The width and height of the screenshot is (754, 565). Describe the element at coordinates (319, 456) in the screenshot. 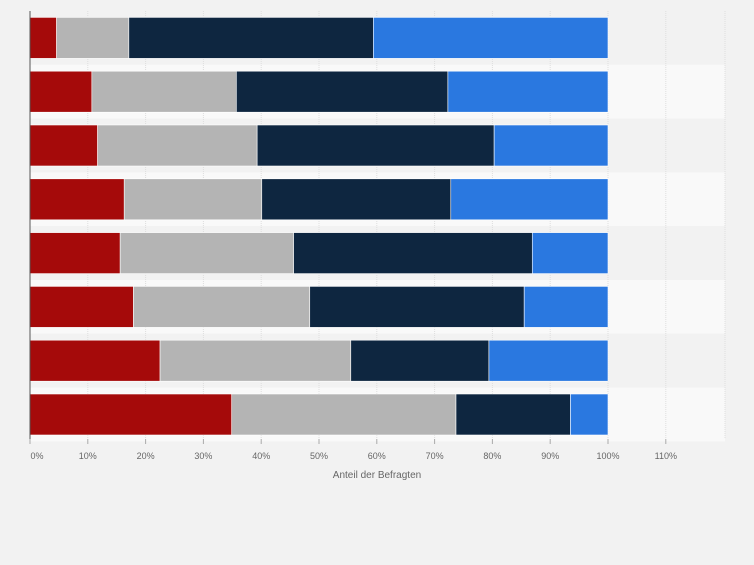

I see `x-tick-label: 50%` at that location.